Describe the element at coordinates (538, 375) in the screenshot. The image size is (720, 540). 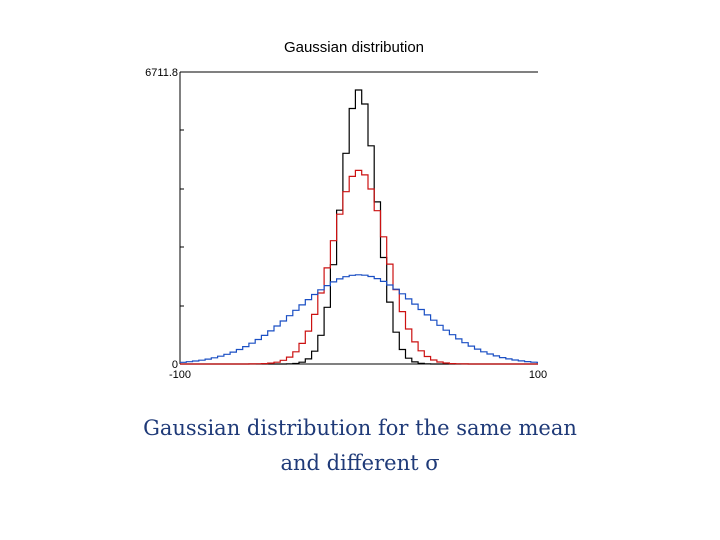
I see `x-tick-label-max: 100` at that location.